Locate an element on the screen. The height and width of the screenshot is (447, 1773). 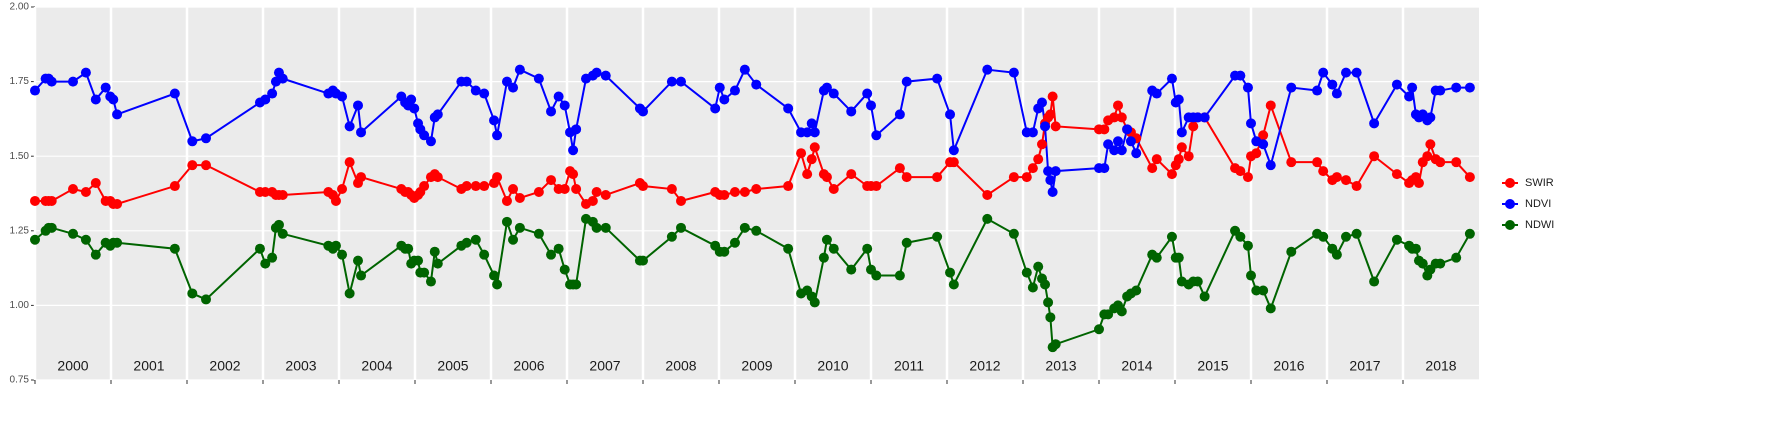
x-tick-label: 2016 is located at coordinates (1288, 366).